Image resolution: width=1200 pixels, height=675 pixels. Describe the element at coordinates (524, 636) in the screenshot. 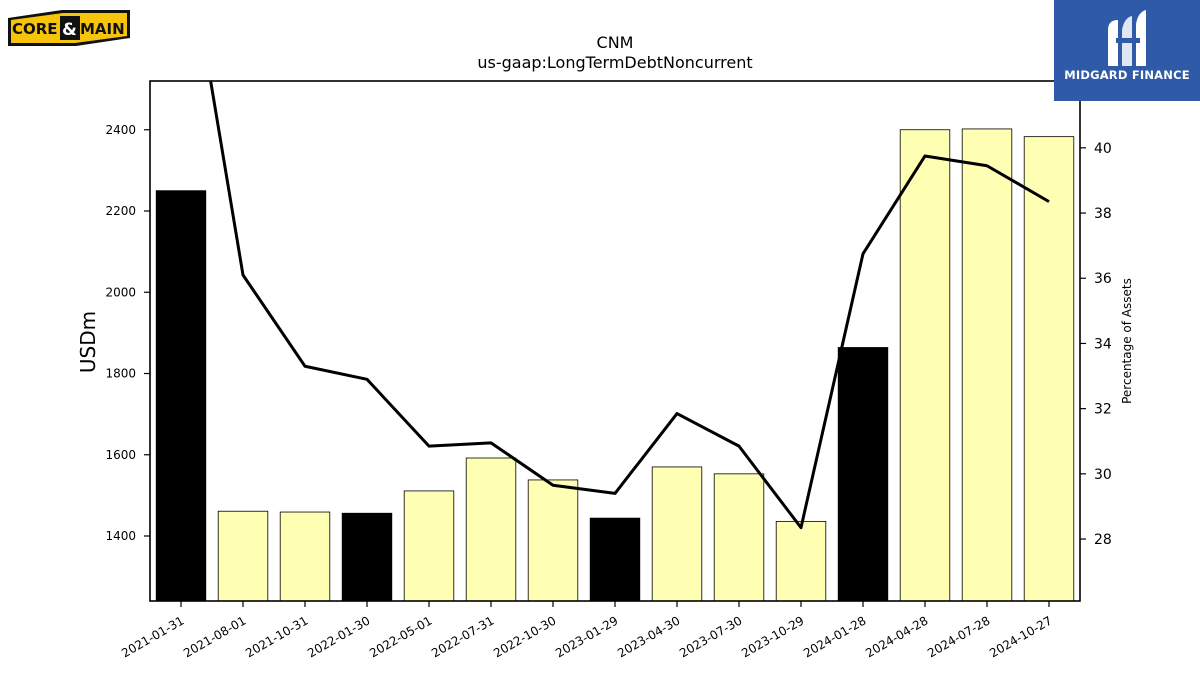

I see `x-tick-label: 2022-10-30` at that location.